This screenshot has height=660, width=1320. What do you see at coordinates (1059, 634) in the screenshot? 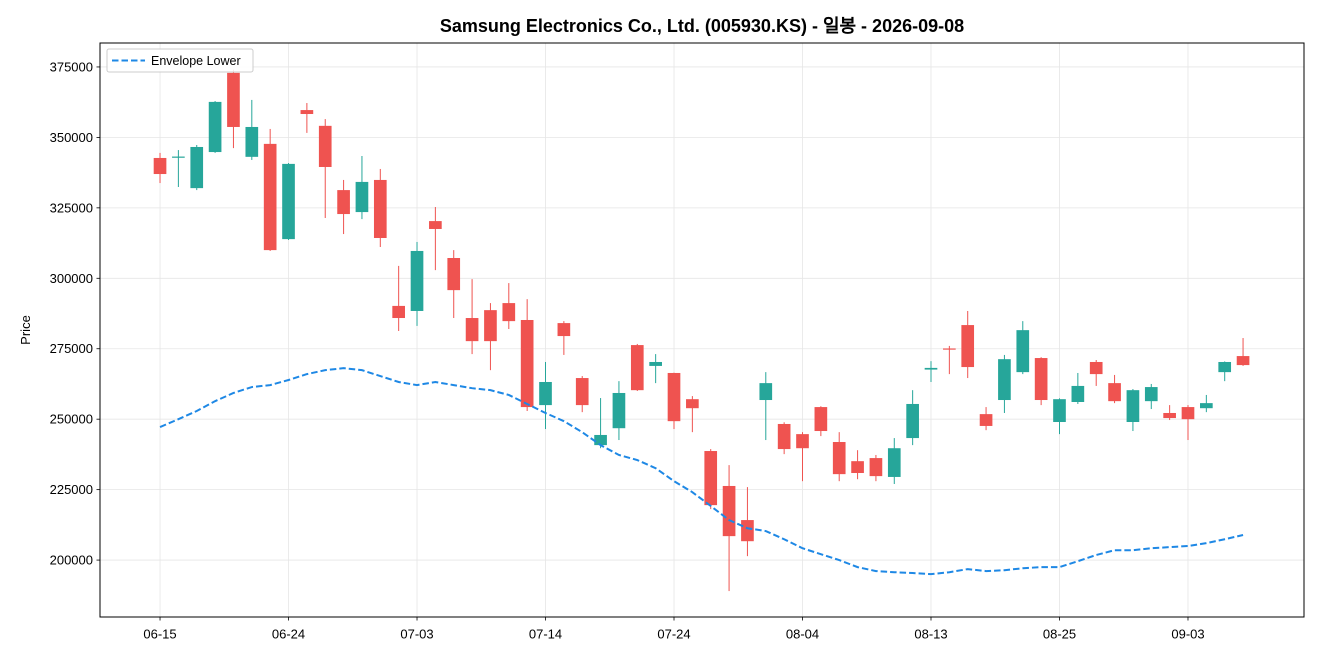
I see `x-tick-label: 08-25` at bounding box center [1059, 634].